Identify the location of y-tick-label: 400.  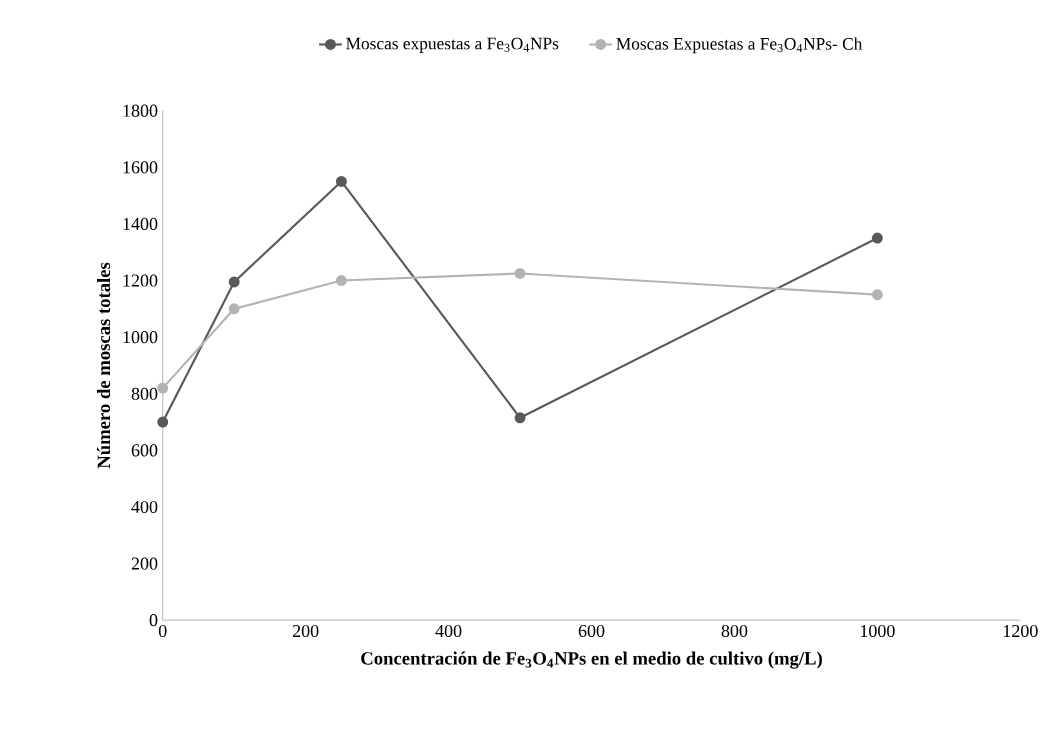
(144, 507).